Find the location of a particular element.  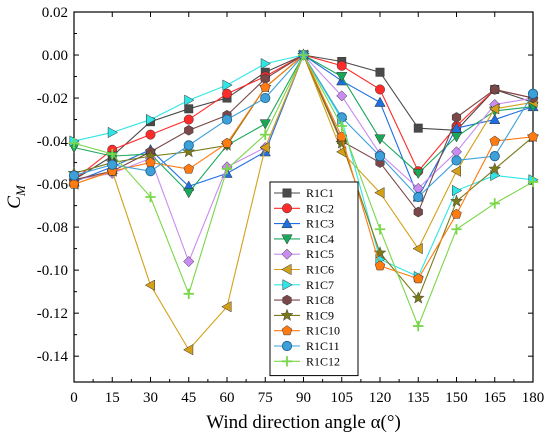

legend-item: R1C1 is located at coordinates (304, 193).